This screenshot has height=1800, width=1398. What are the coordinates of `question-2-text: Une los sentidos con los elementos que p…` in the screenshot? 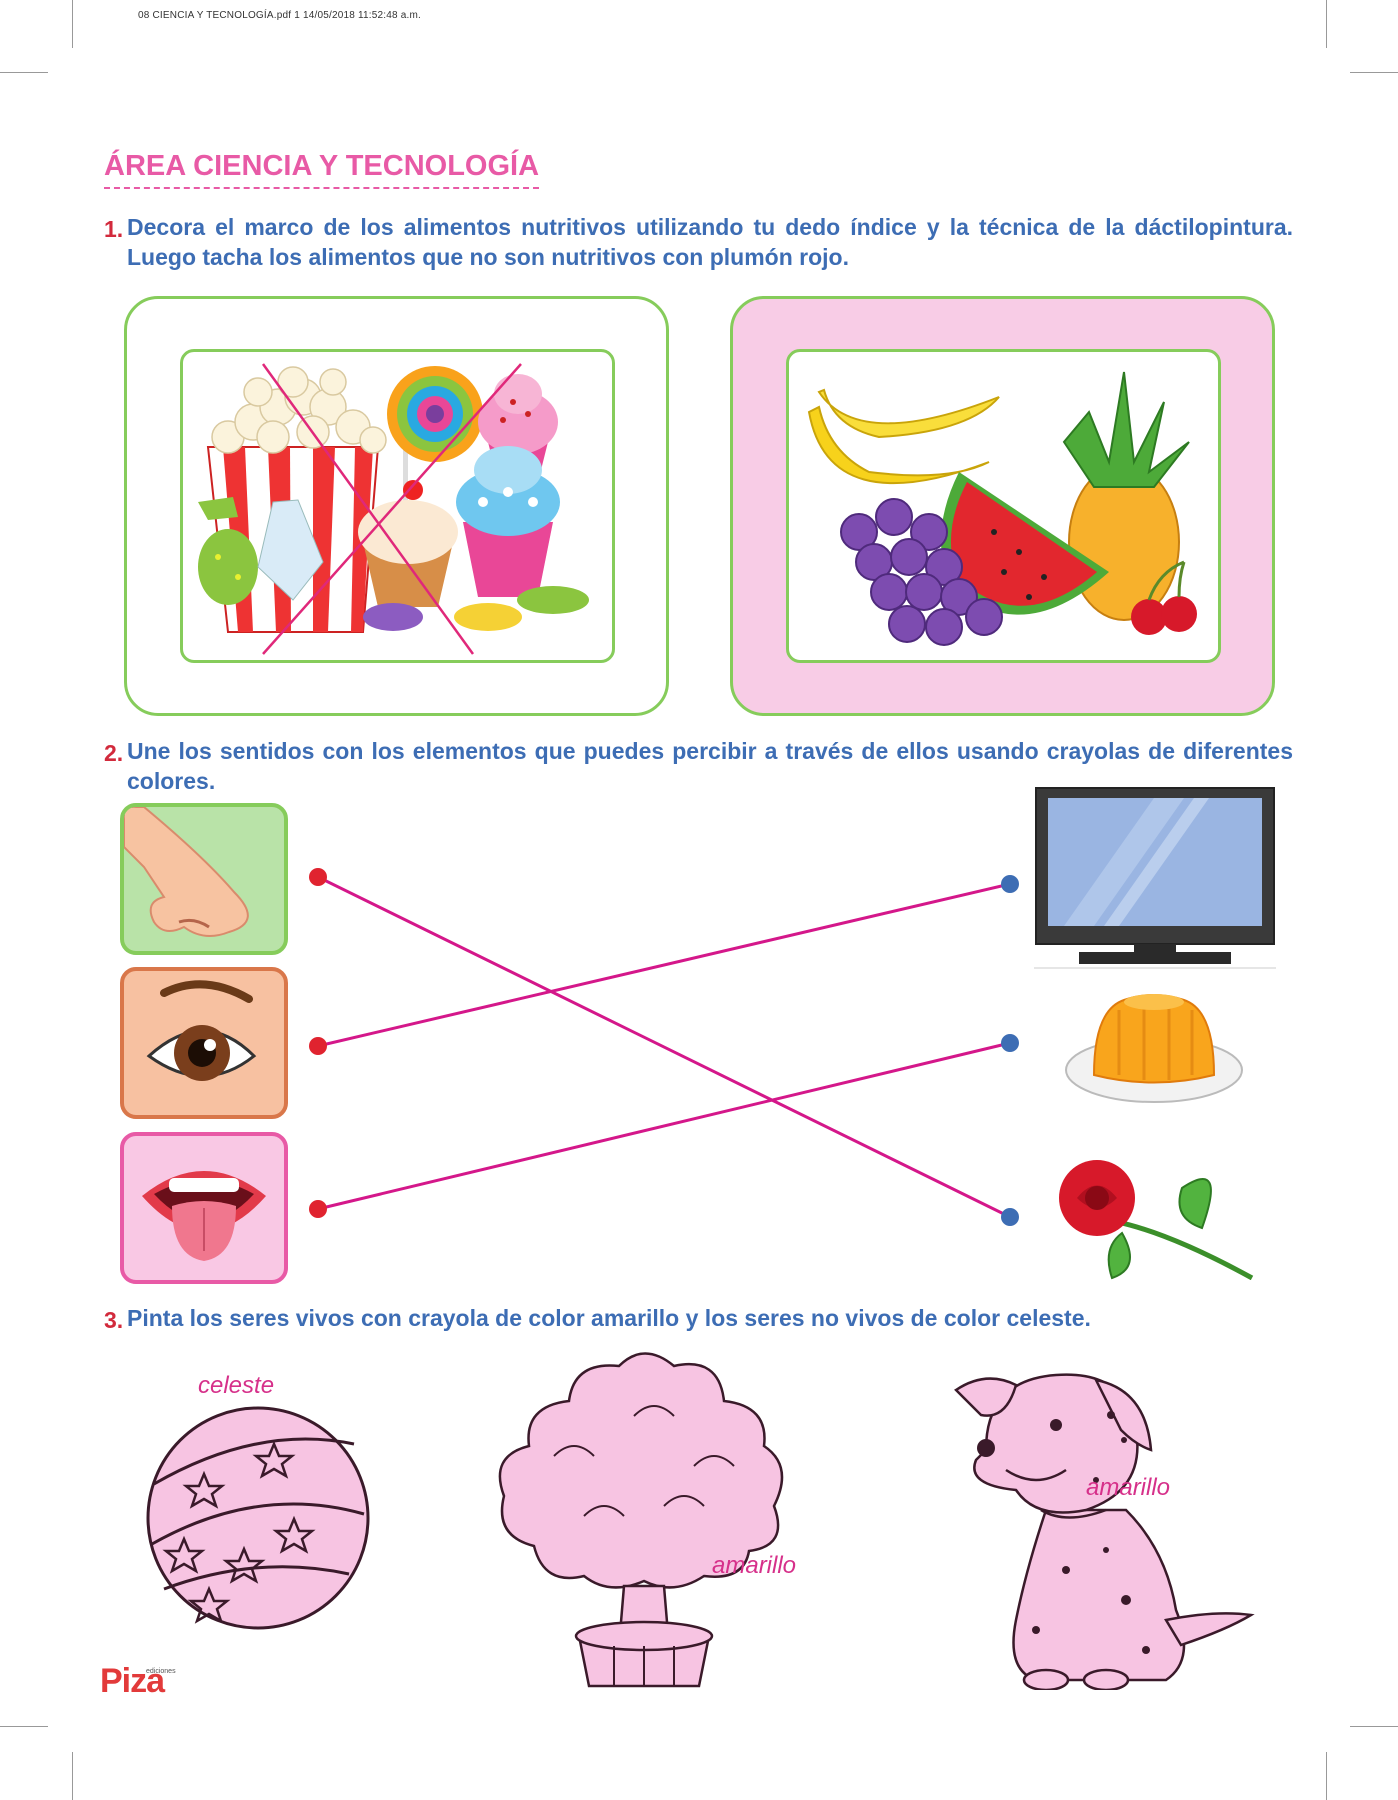 It's located at (710, 766).